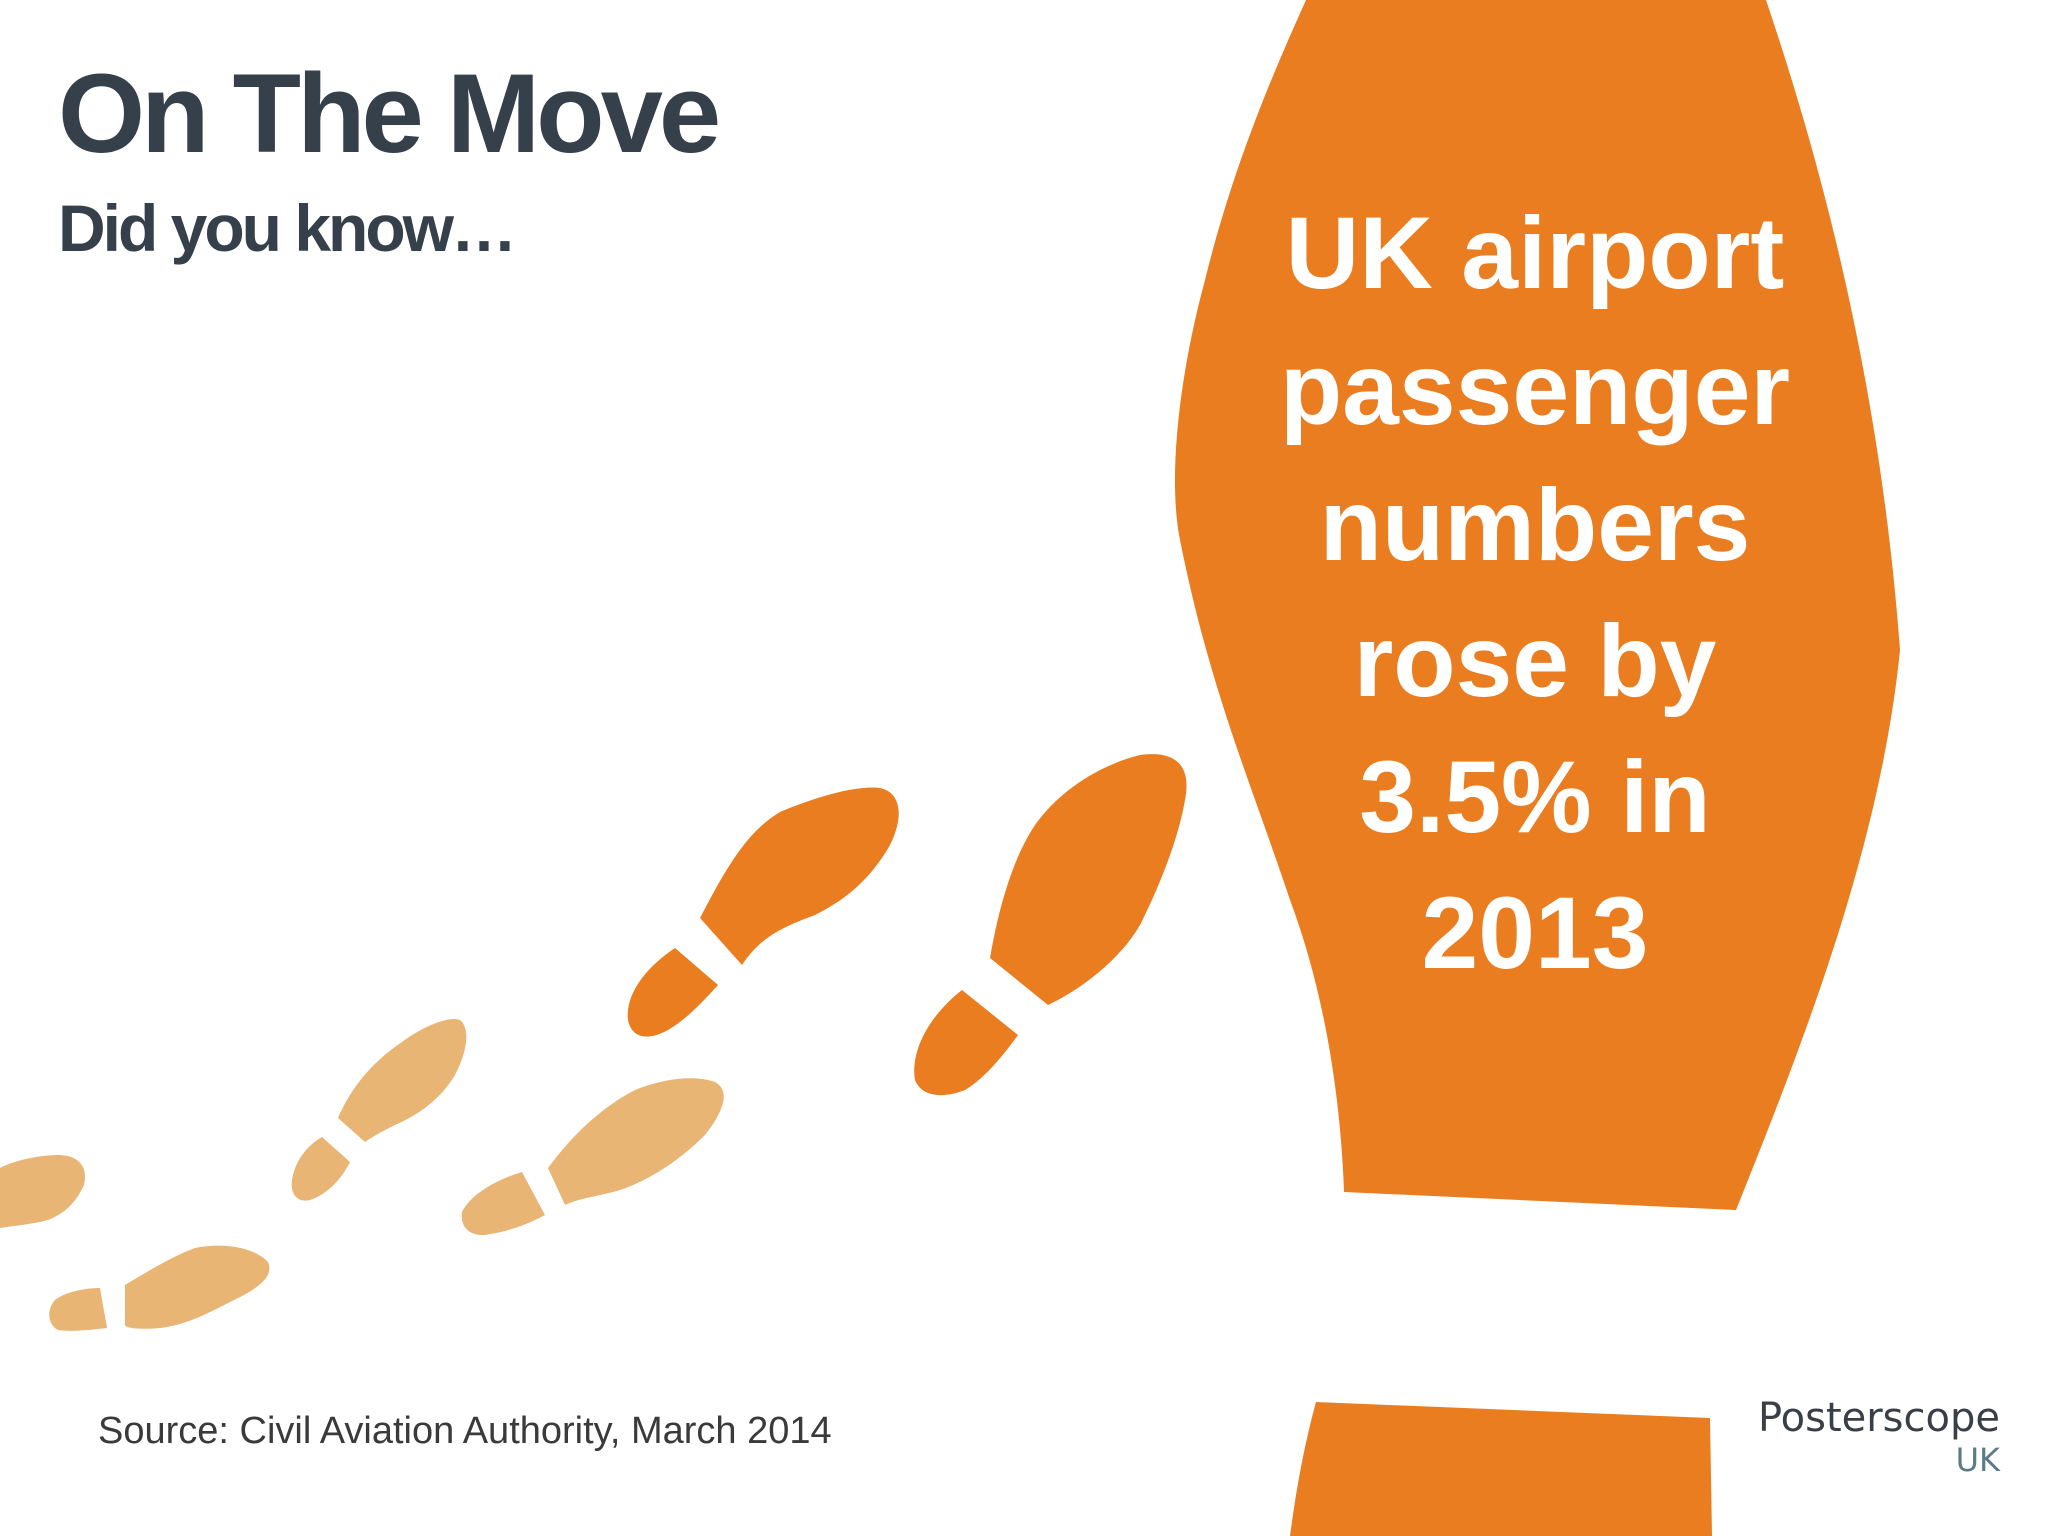  I want to click on logo-wordmark: Posterscope, so click(1878, 1418).